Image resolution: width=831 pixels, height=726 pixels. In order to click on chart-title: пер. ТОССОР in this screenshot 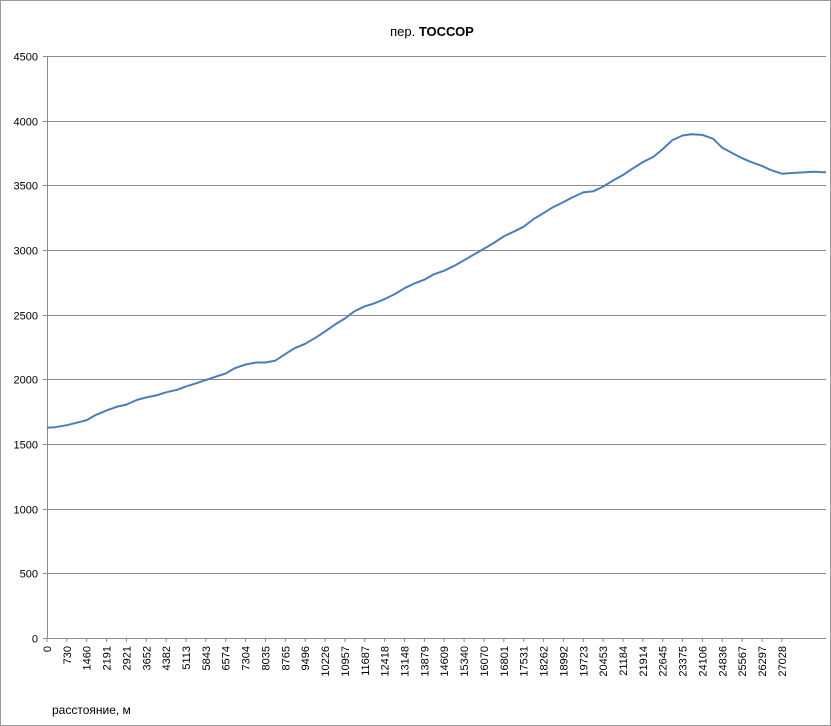, I will do `click(432, 31)`.